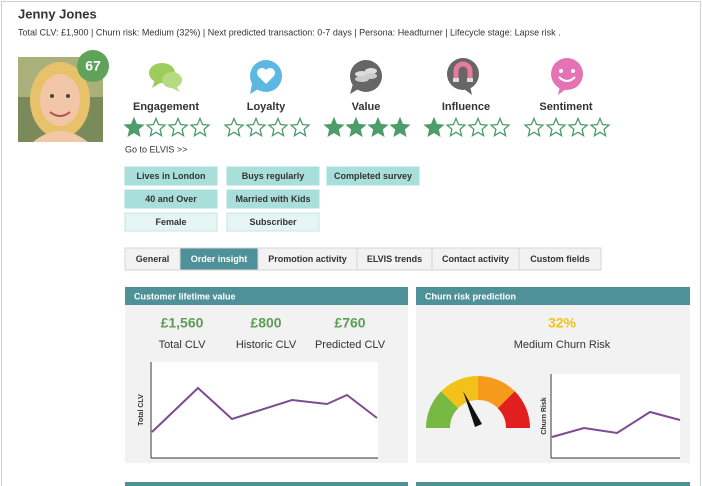  I want to click on tag-label: 40 and Over, so click(171, 199).